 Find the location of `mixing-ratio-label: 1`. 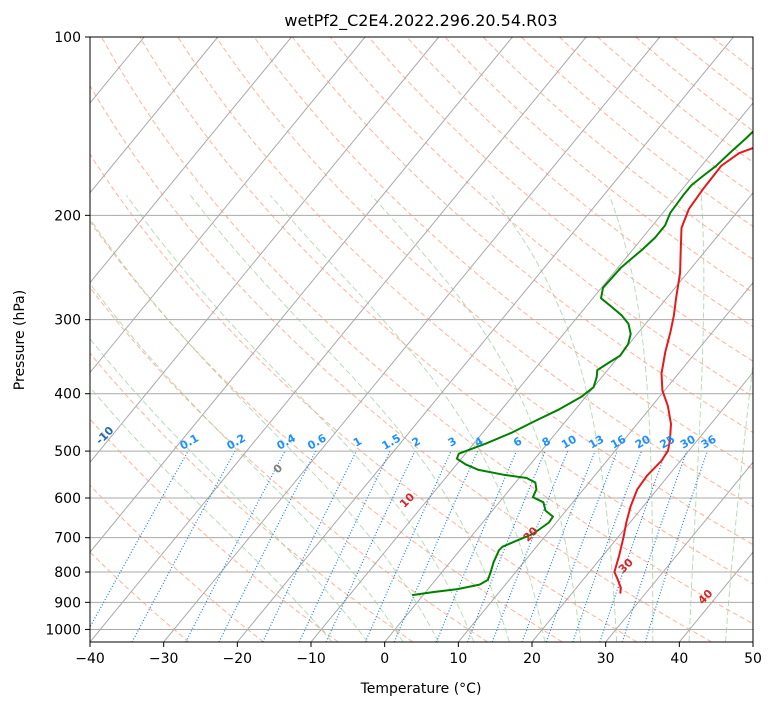

mixing-ratio-label: 1 is located at coordinates (357, 442).